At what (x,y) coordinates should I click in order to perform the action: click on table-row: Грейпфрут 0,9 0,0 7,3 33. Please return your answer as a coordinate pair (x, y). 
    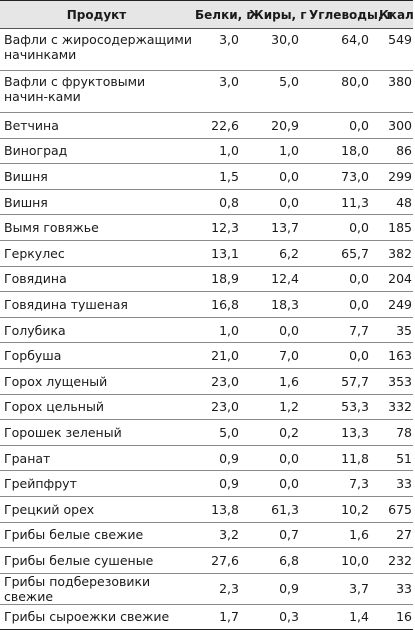
    Looking at the image, I should click on (206, 483).